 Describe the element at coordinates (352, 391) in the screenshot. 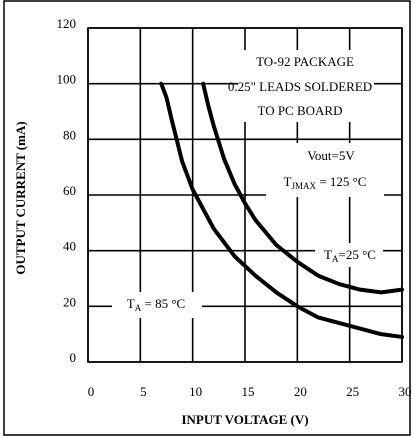

I see `x-tick-label: 25` at that location.